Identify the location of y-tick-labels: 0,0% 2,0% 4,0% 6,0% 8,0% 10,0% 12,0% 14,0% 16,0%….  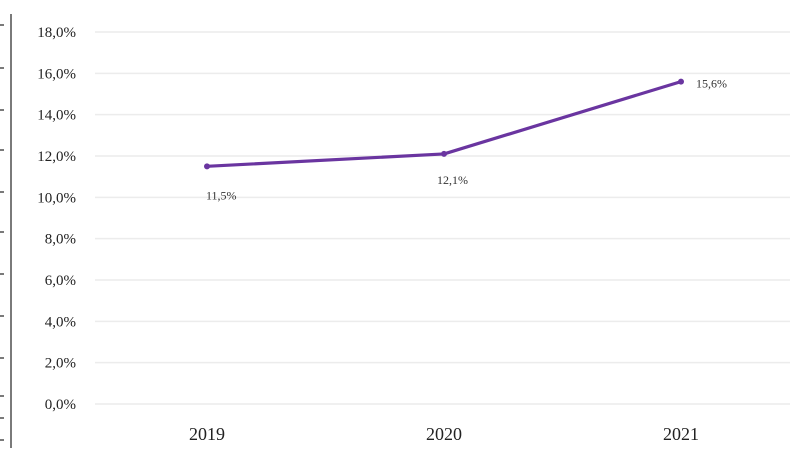
(56, 219).